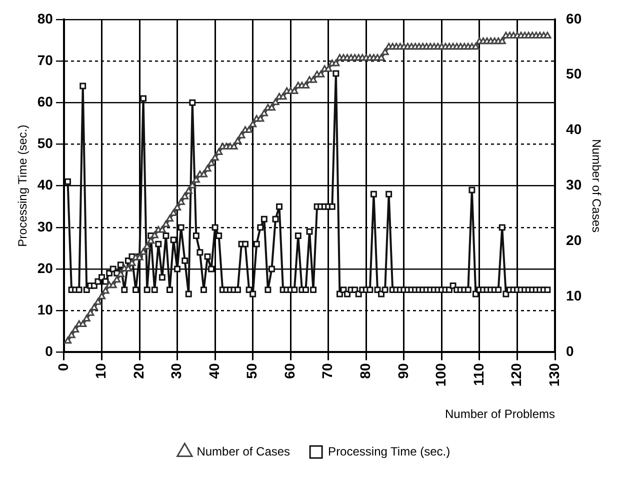 Image resolution: width=629 pixels, height=477 pixels. Describe the element at coordinates (100, 371) in the screenshot. I see `x-tick-label: 10` at that location.